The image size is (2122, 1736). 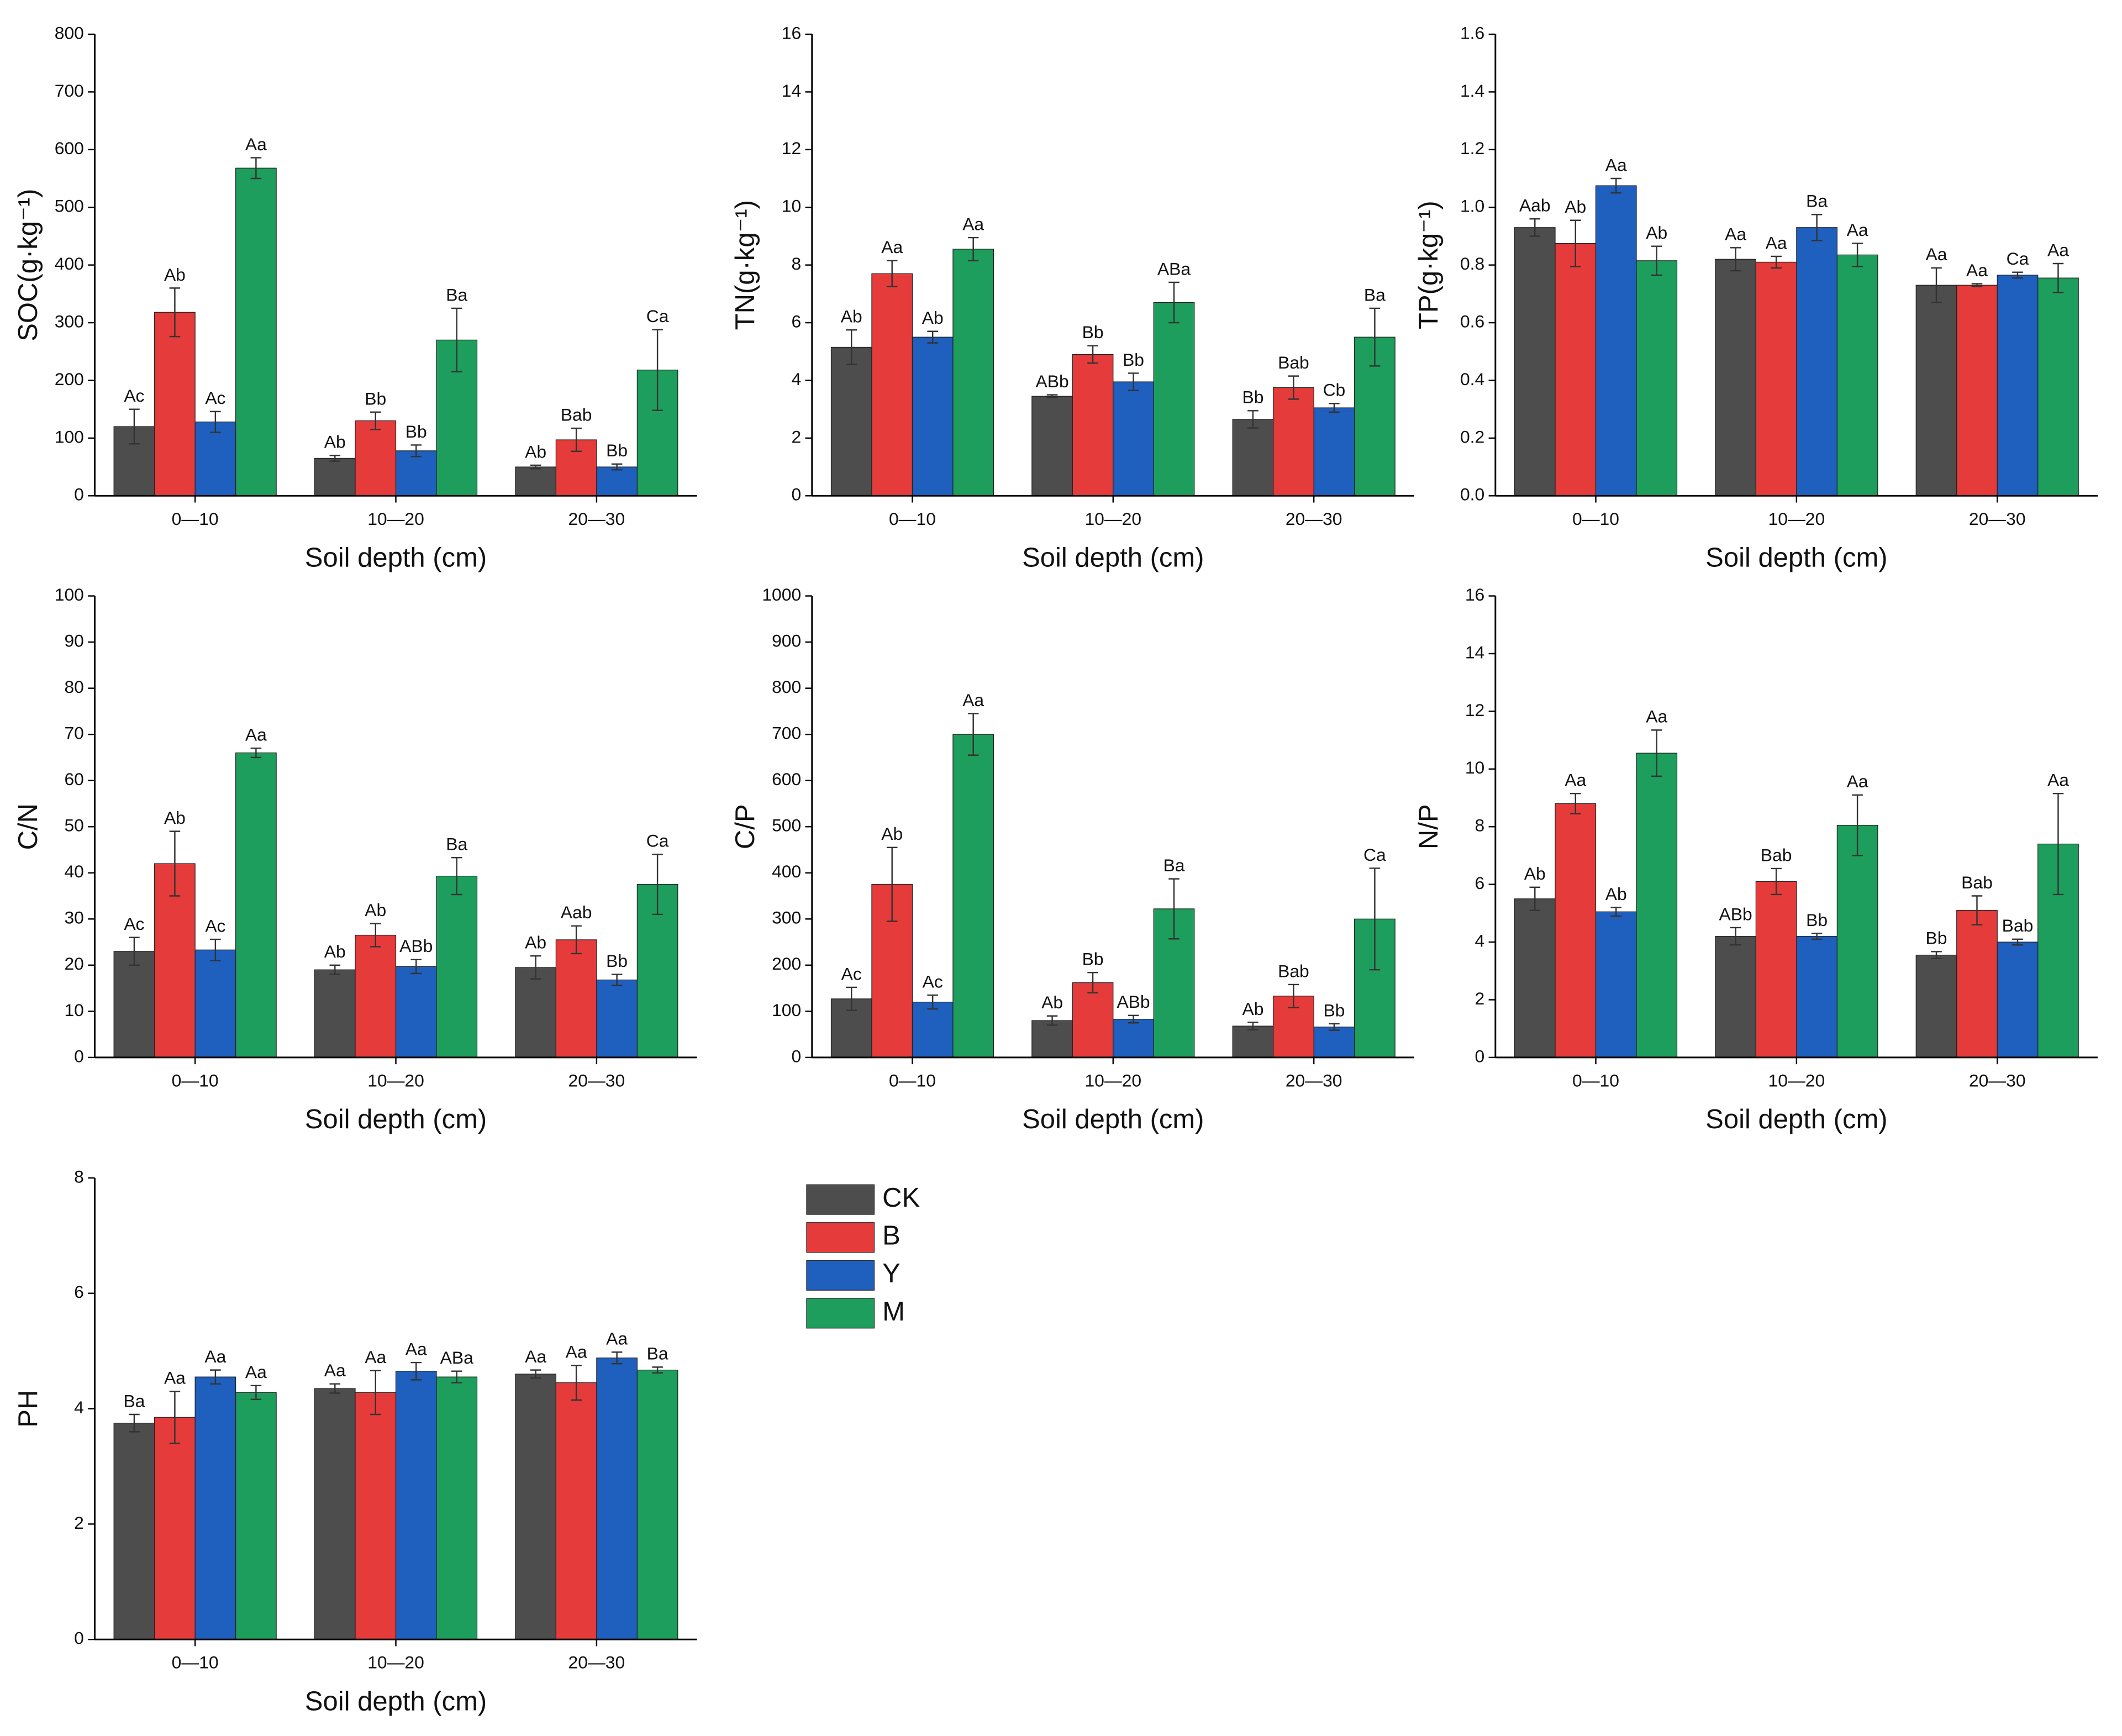 What do you see at coordinates (73, 964) in the screenshot?
I see `y-tick-label: 20` at bounding box center [73, 964].